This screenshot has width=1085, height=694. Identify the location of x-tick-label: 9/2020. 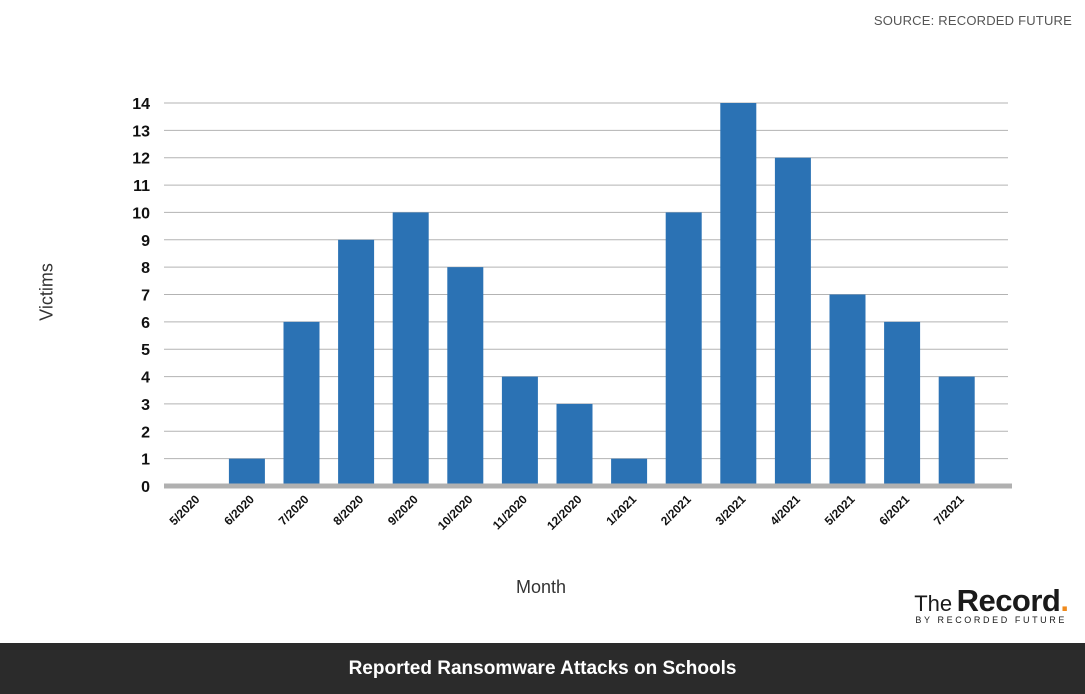
(403, 510).